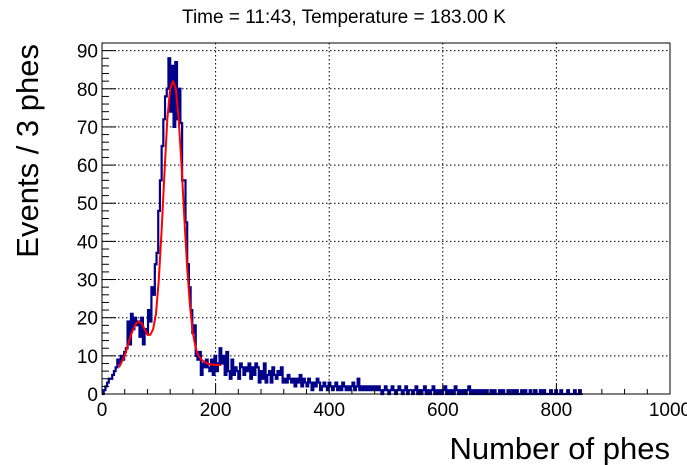 This screenshot has height=465, width=687. I want to click on y-axis-title: Events / 3 phes, so click(27, 151).